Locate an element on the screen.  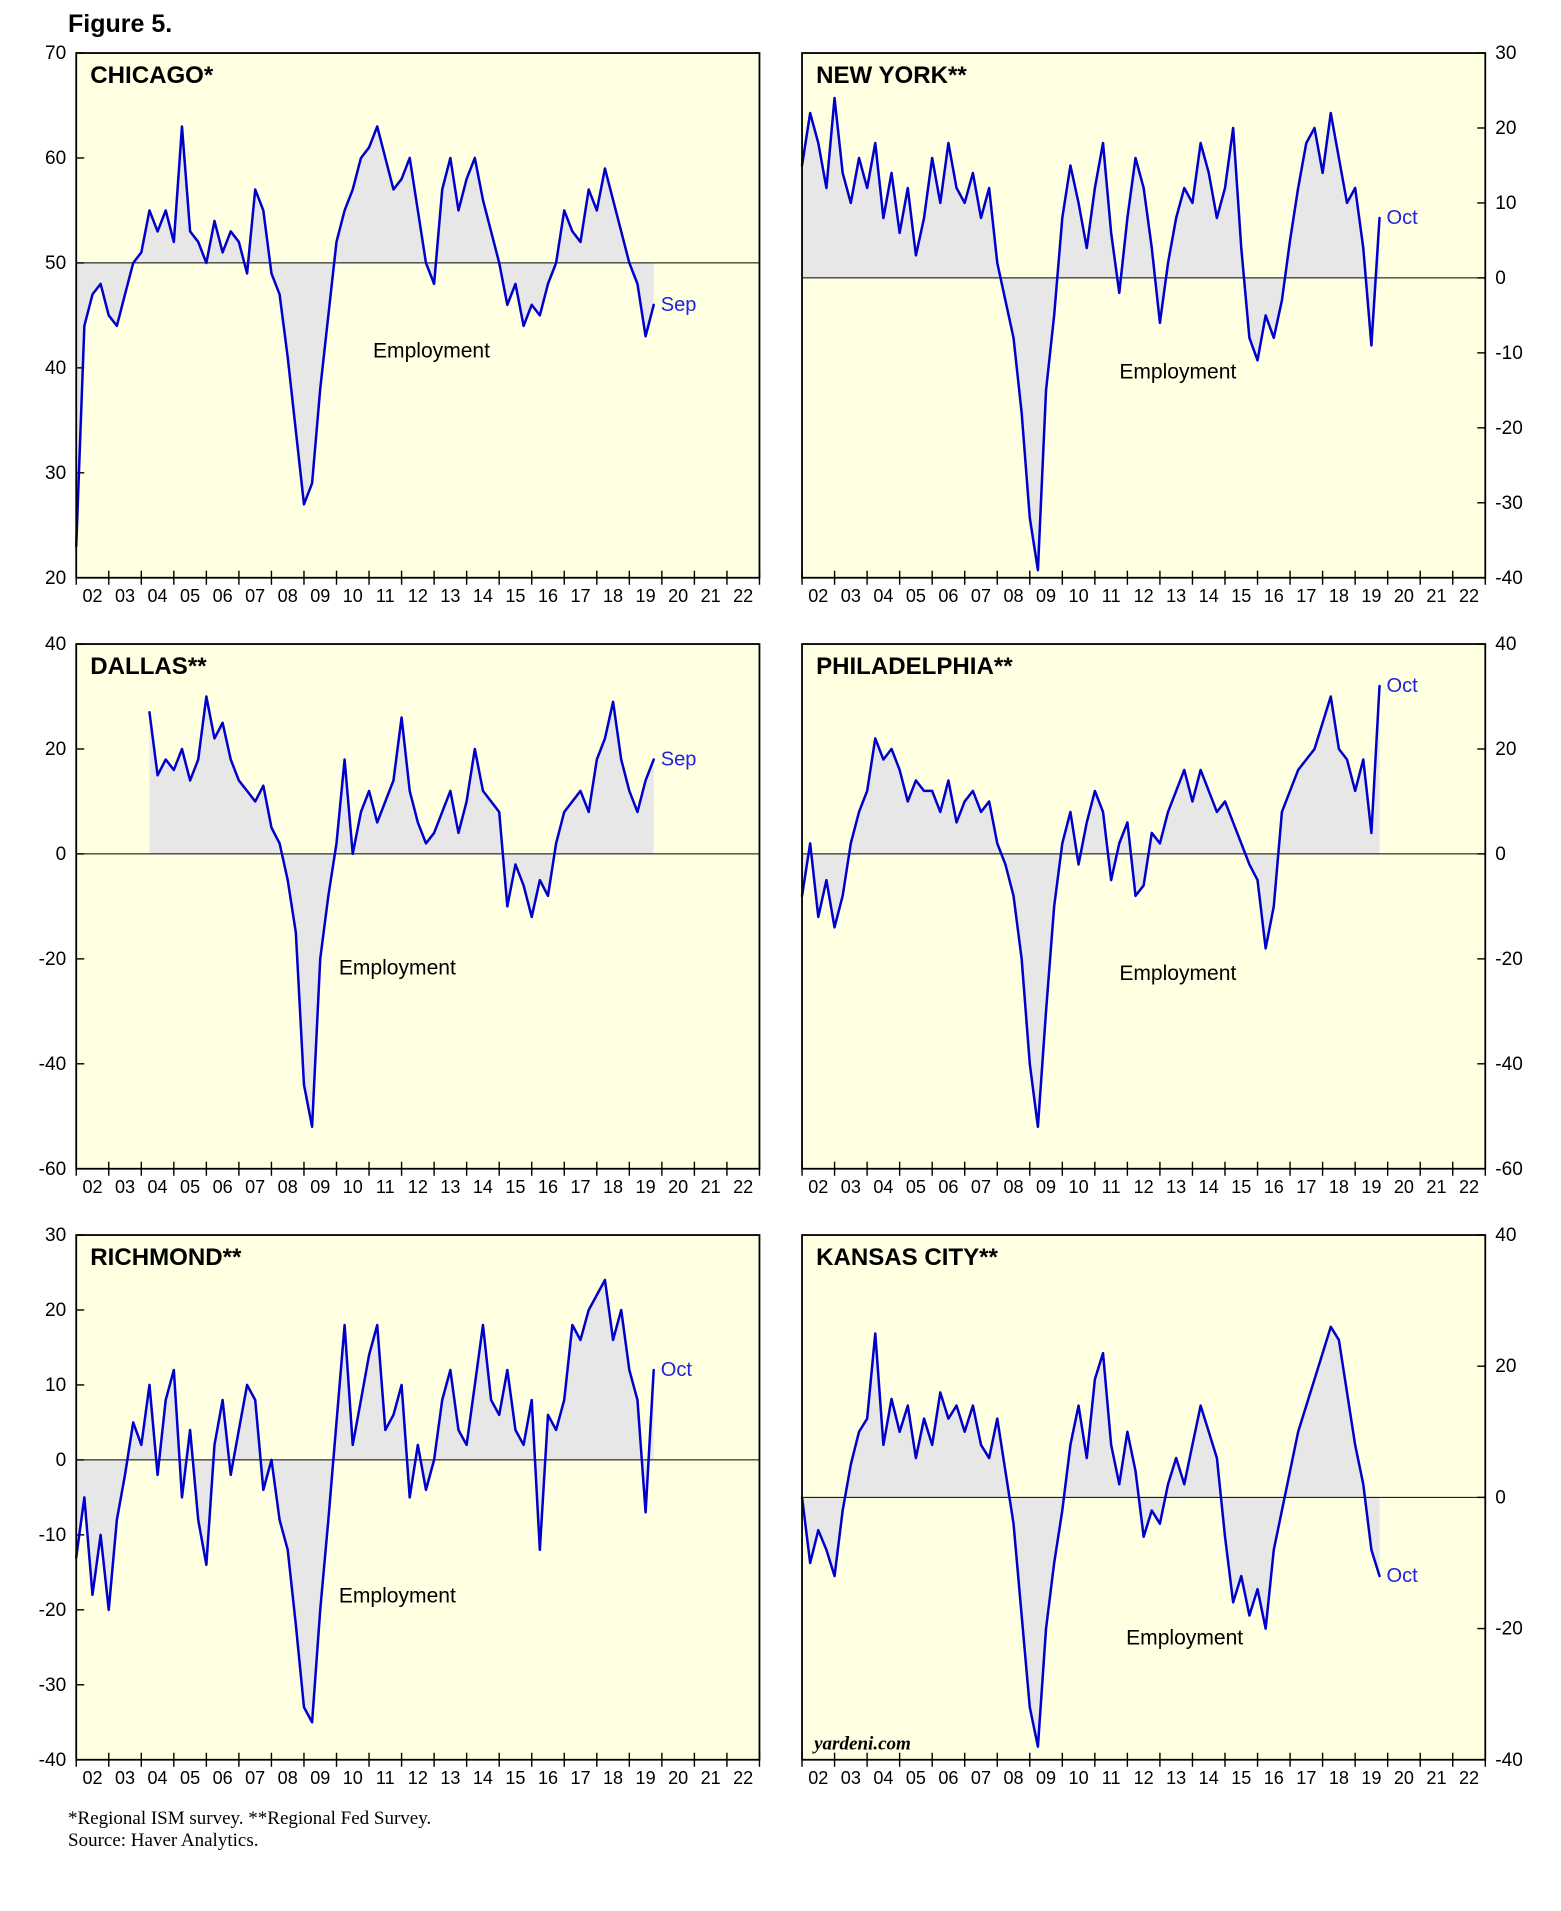
panel-title: NEW YORK** is located at coordinates (891, 75).